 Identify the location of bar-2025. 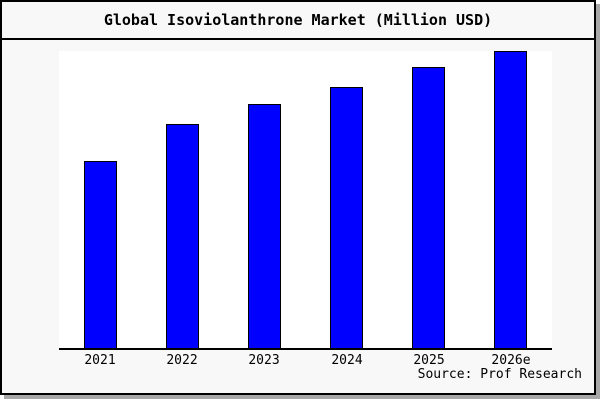
(428, 207).